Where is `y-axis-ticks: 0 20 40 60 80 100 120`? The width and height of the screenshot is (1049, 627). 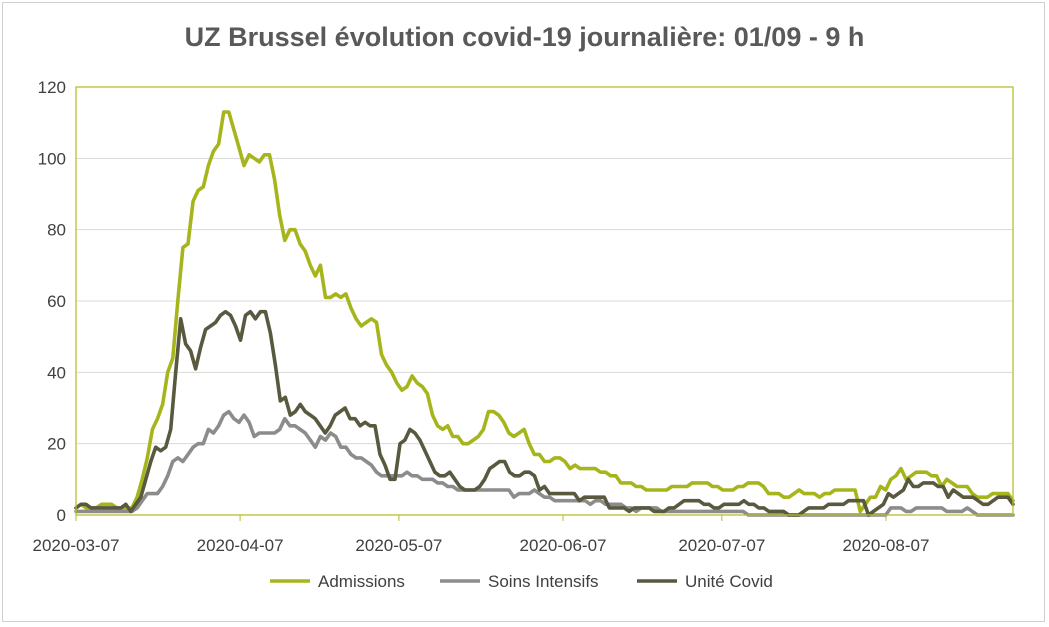 y-axis-ticks: 0 20 40 60 80 100 120 is located at coordinates (52, 301).